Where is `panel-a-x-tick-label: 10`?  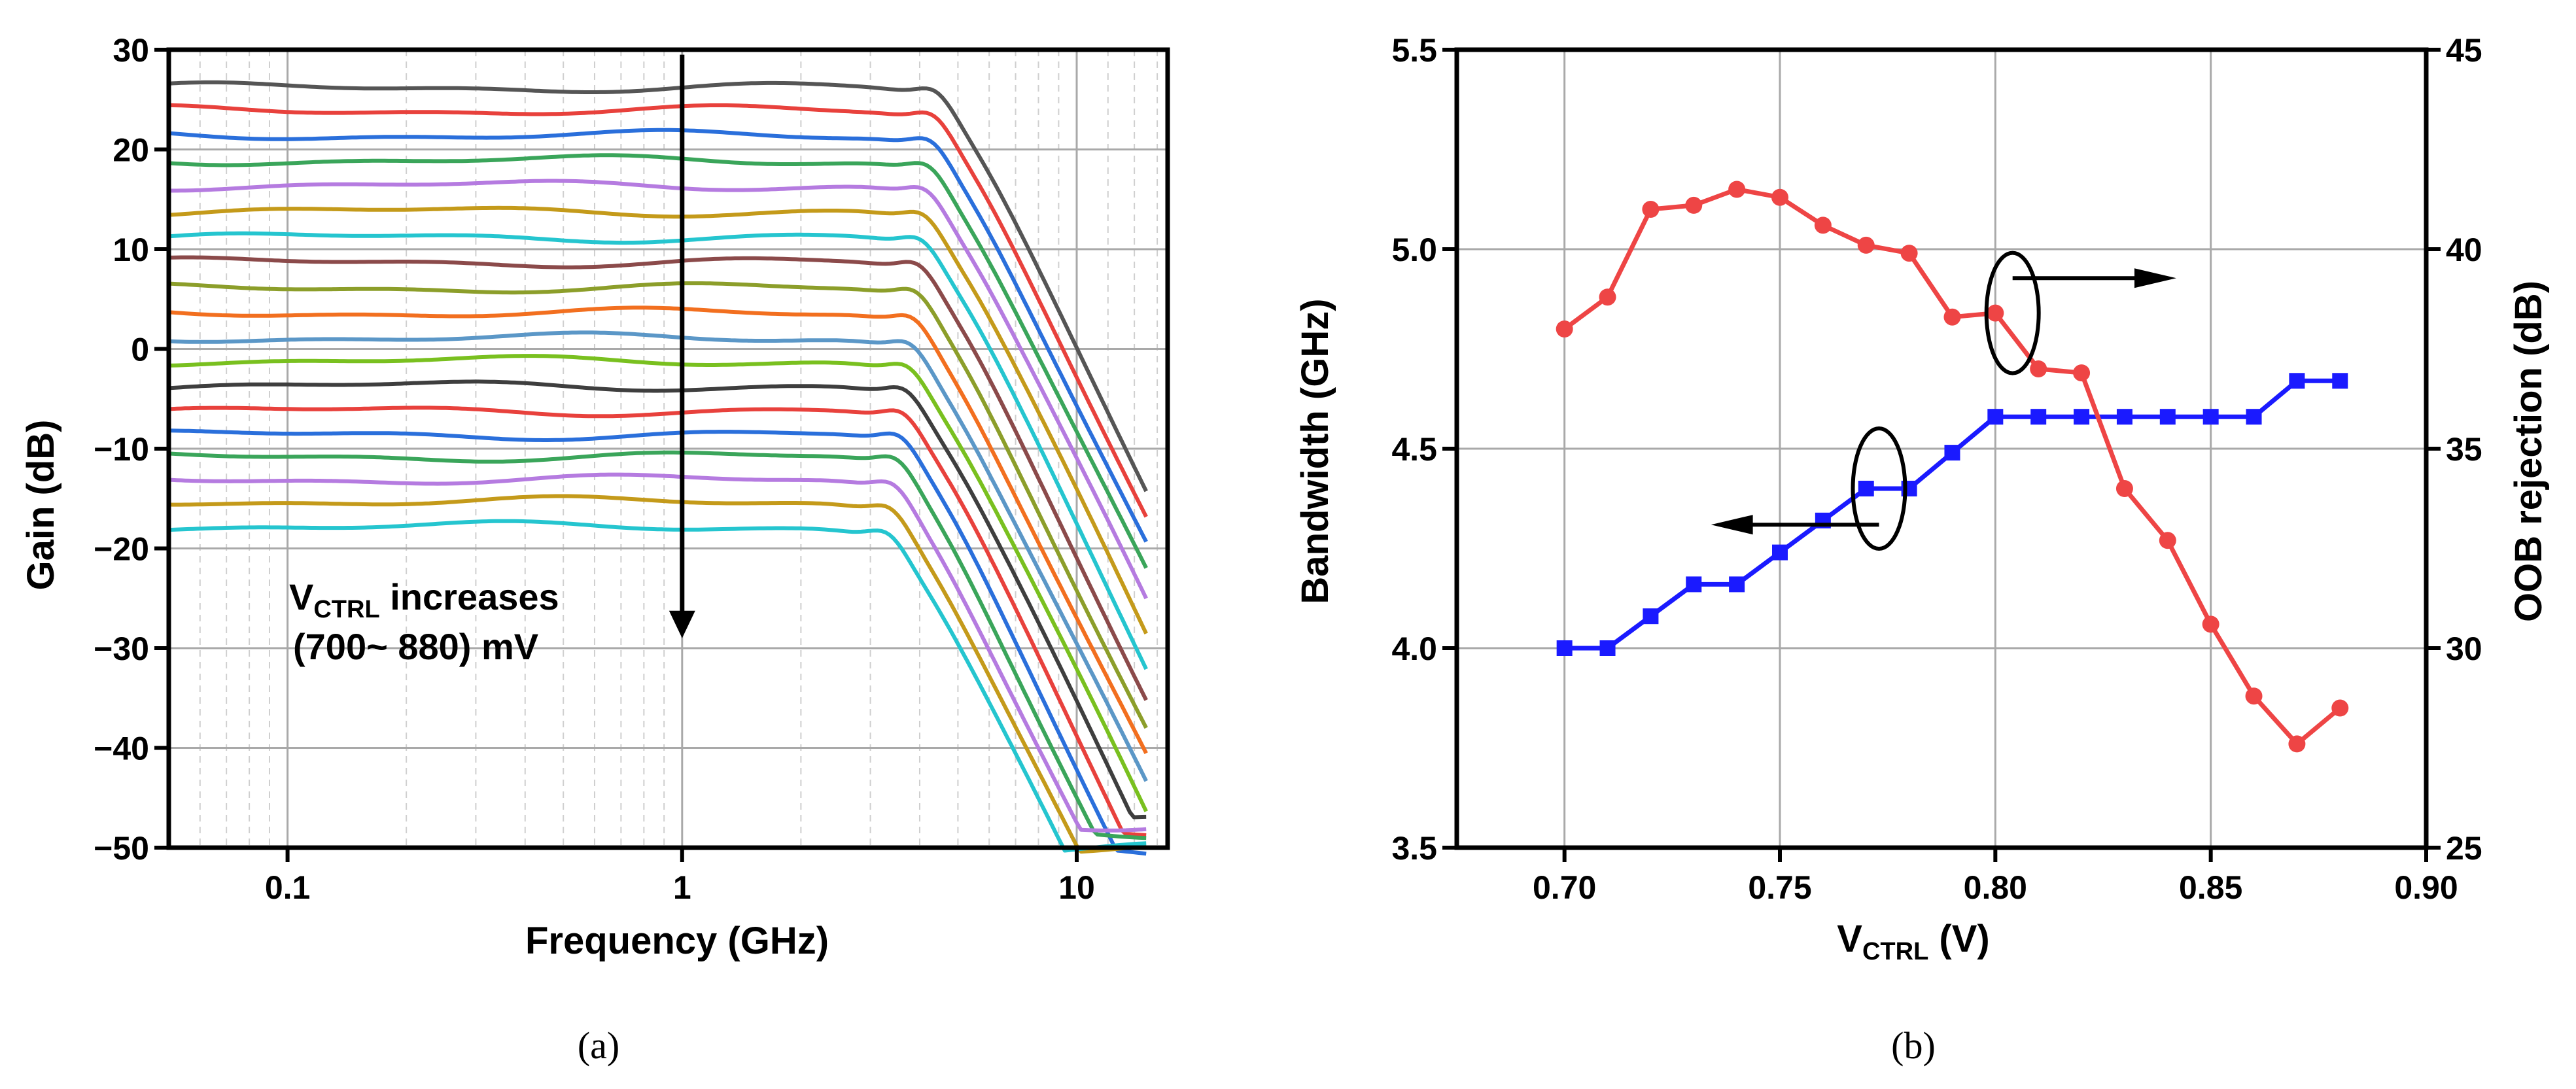
panel-a-x-tick-label: 10 is located at coordinates (1076, 887).